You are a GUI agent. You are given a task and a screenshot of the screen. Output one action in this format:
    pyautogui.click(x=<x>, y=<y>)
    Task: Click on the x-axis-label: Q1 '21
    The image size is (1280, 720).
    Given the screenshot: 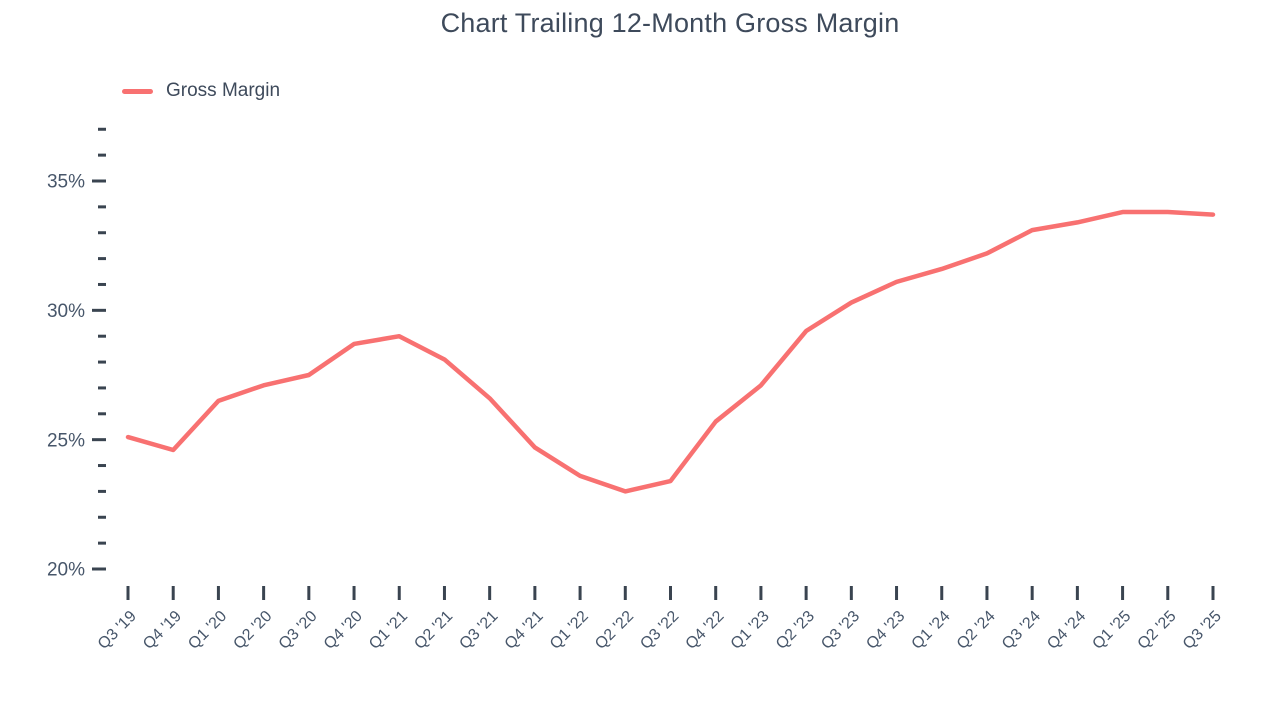 What is the action you would take?
    pyautogui.click(x=388, y=630)
    